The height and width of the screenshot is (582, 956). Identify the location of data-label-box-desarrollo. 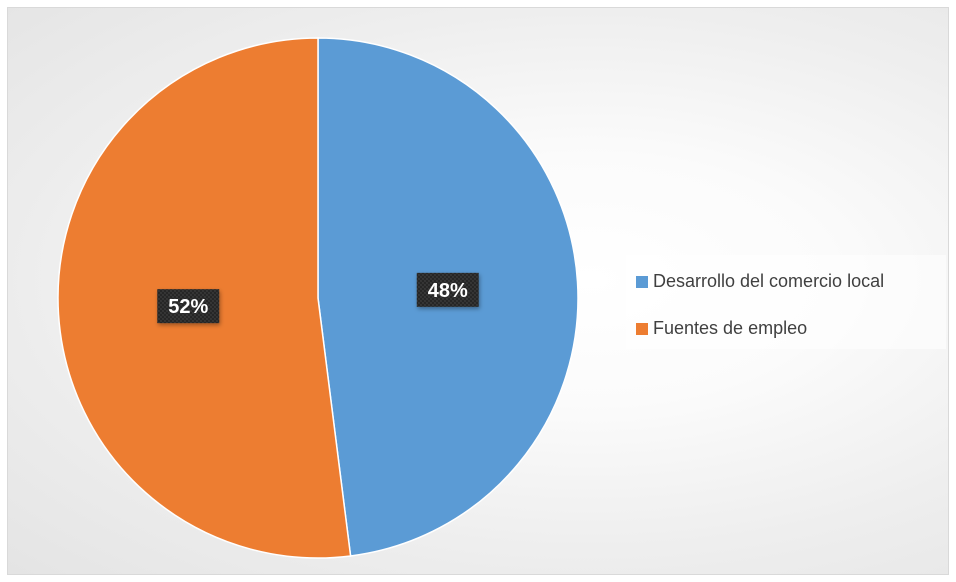
(447, 289).